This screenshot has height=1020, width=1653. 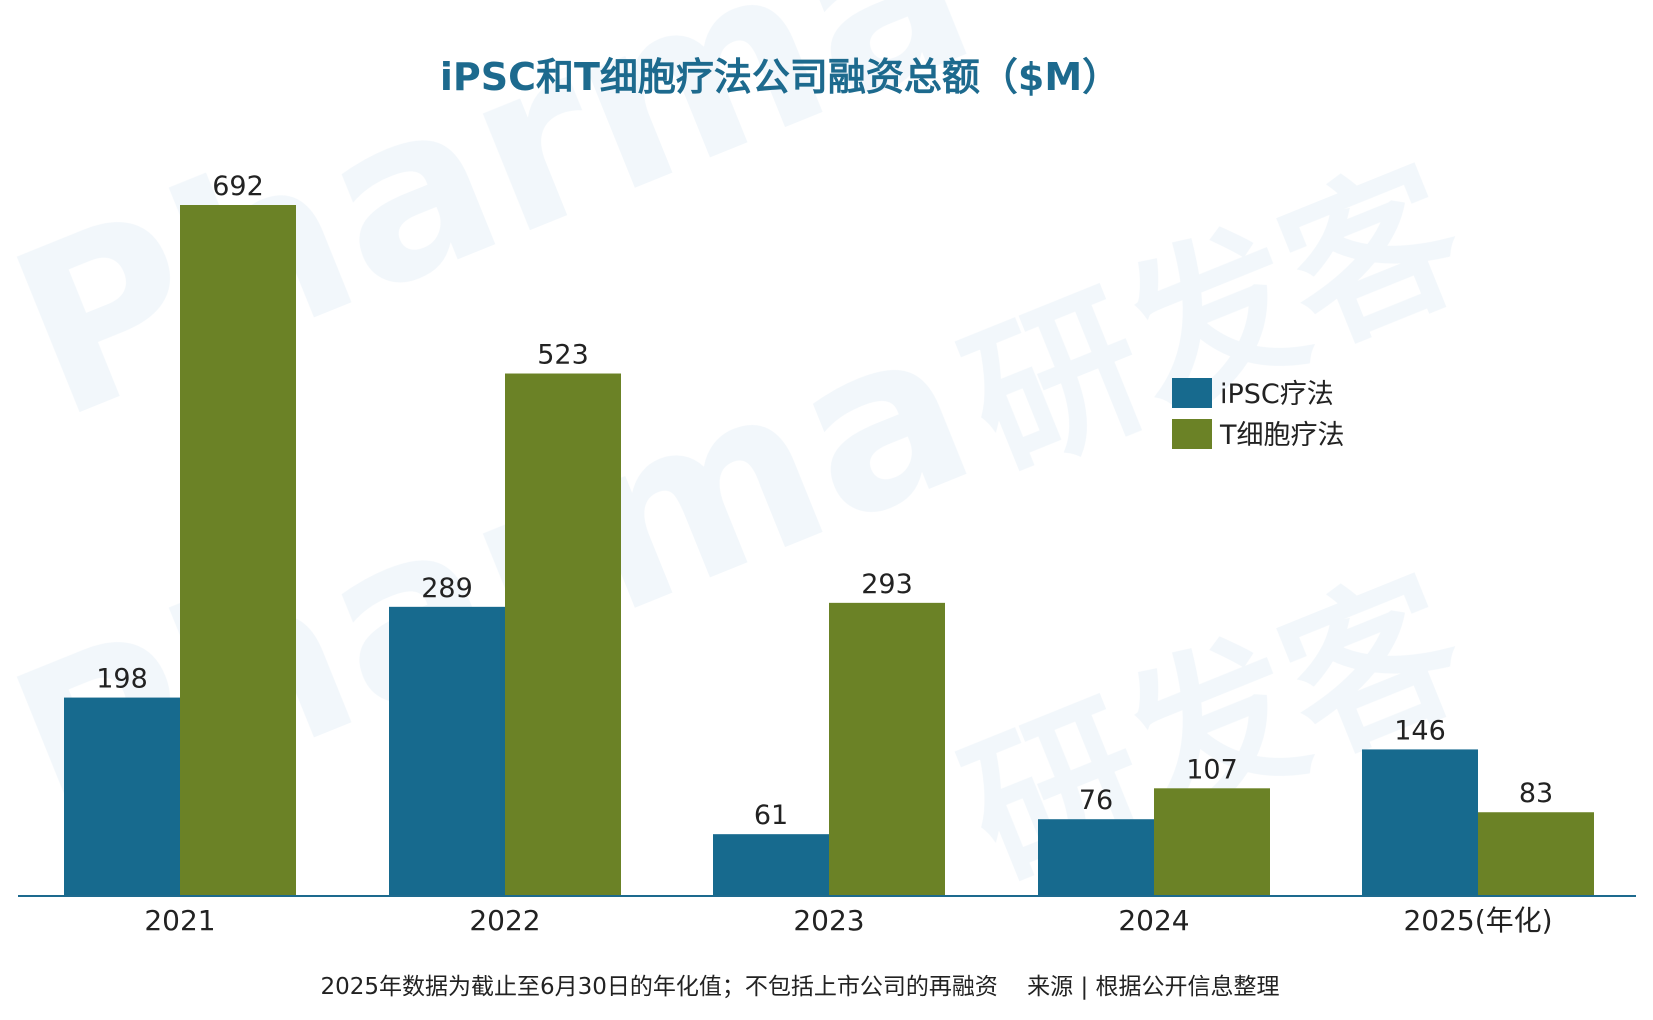 What do you see at coordinates (780, 77) in the screenshot?
I see `chart-title: iPSC和T细胞疗法公司融资总额（$M）` at bounding box center [780, 77].